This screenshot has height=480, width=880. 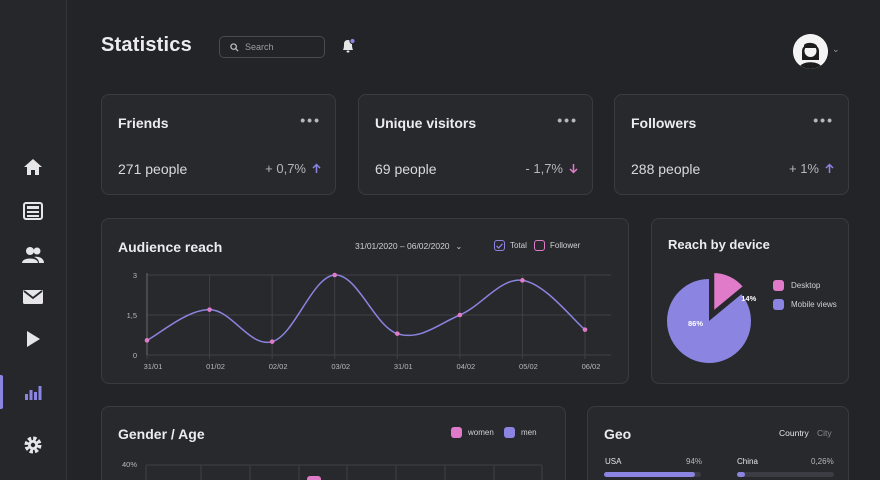 What do you see at coordinates (143, 123) in the screenshot?
I see `stat-title: Friends` at bounding box center [143, 123].